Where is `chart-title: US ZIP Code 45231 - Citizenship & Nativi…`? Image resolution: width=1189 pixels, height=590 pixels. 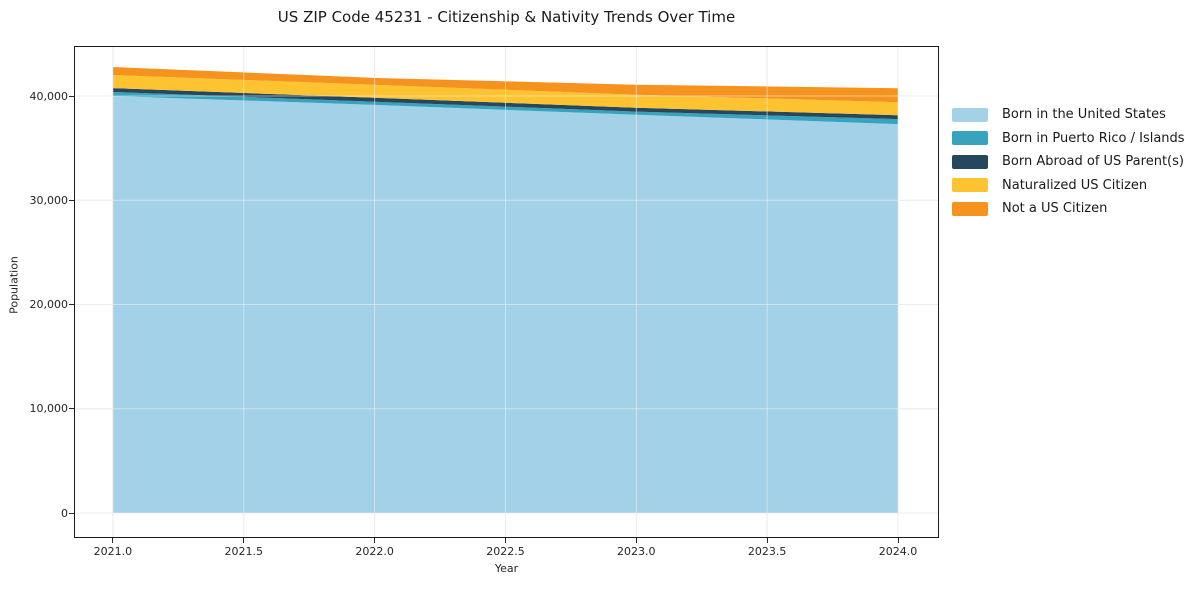
chart-title: US ZIP Code 45231 - Citizenship & Nativi… is located at coordinates (506, 17).